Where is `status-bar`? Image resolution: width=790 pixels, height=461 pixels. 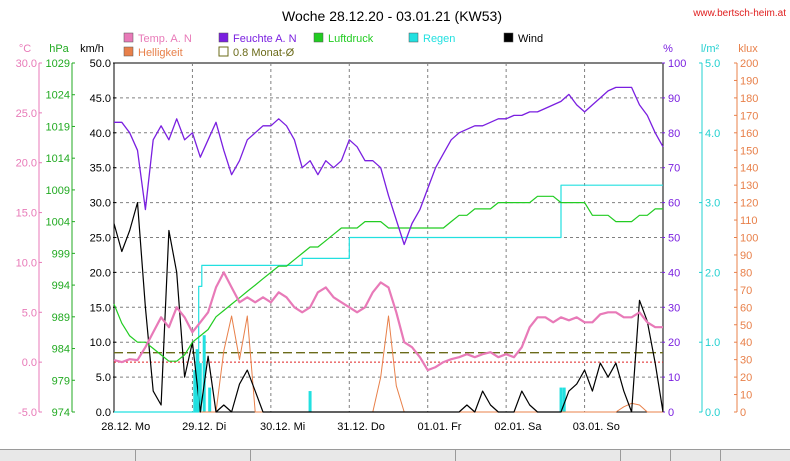
status-bar is located at coordinates (395, 455).